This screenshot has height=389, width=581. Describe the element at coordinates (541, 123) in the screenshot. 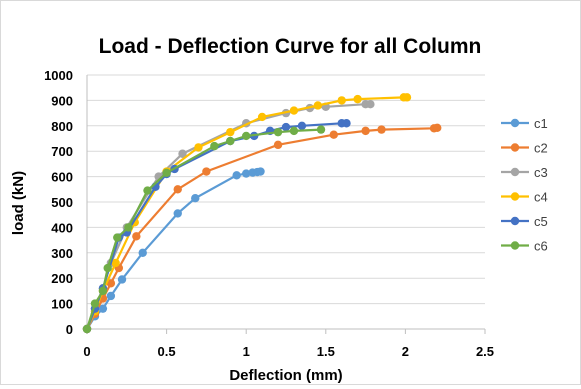

I see `legend-label-c1: c1` at that location.